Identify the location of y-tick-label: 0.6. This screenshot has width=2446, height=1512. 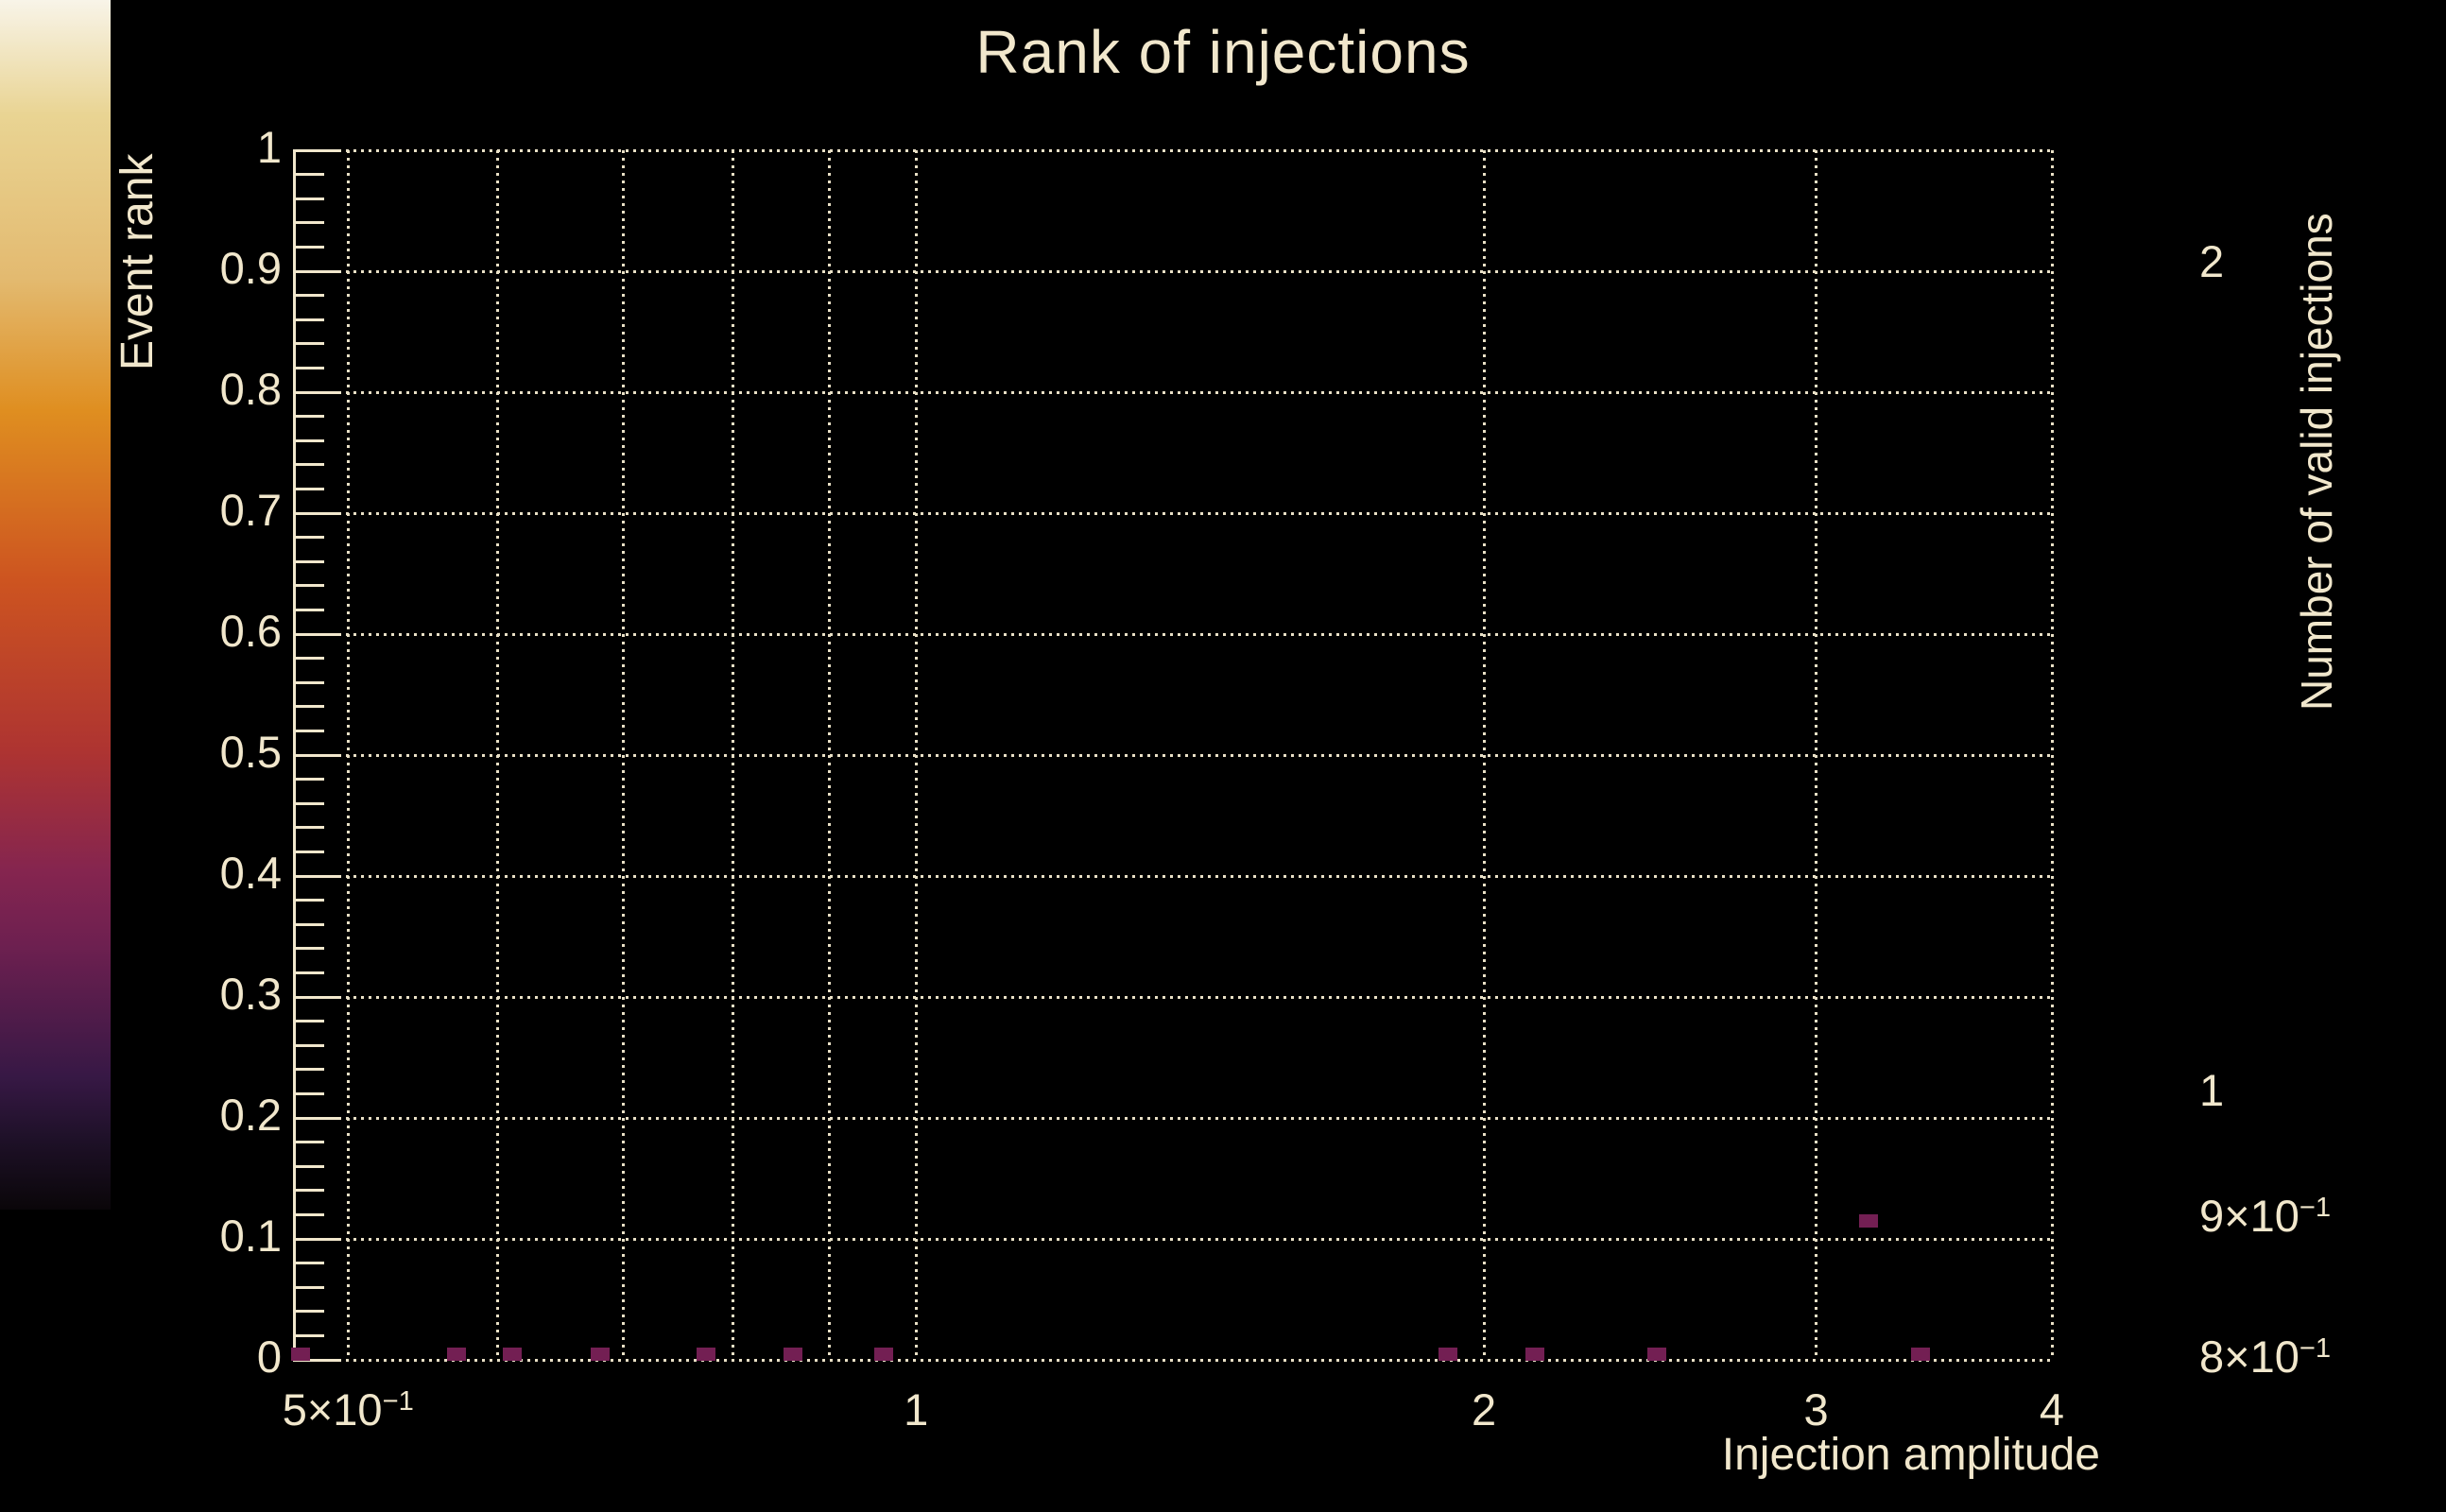
(251, 631).